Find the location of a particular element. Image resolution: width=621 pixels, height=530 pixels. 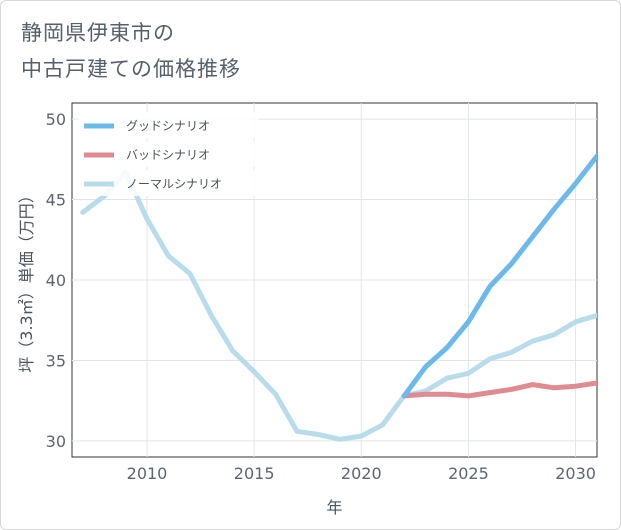

title-line-1: 静岡県伊東市の is located at coordinates (98, 33).